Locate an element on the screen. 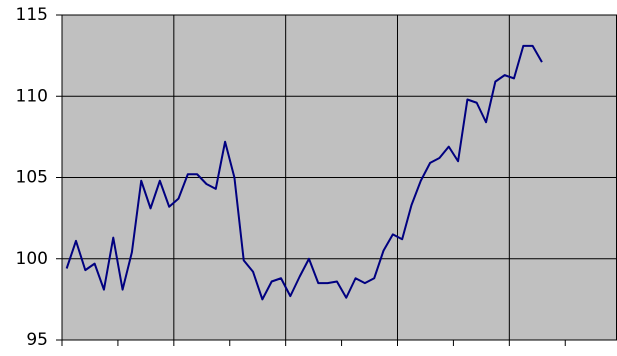 The width and height of the screenshot is (617, 356). y-tick-label: 110 is located at coordinates (32, 96).